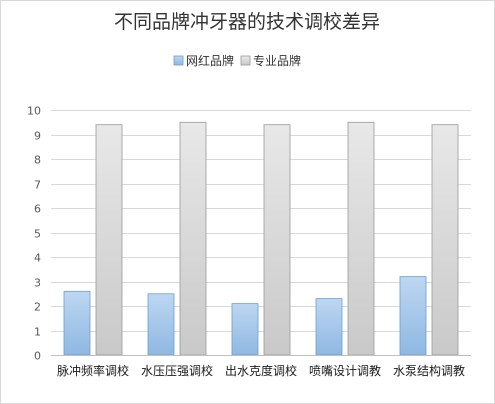 This screenshot has width=495, height=404. I want to click on y-tick-label: 7, so click(37, 185).